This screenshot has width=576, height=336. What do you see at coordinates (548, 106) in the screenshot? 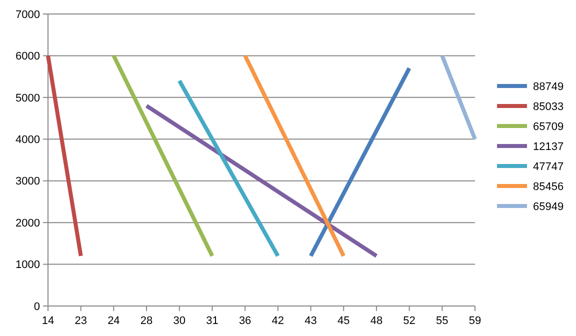
I see `legend-label: 85033` at bounding box center [548, 106].